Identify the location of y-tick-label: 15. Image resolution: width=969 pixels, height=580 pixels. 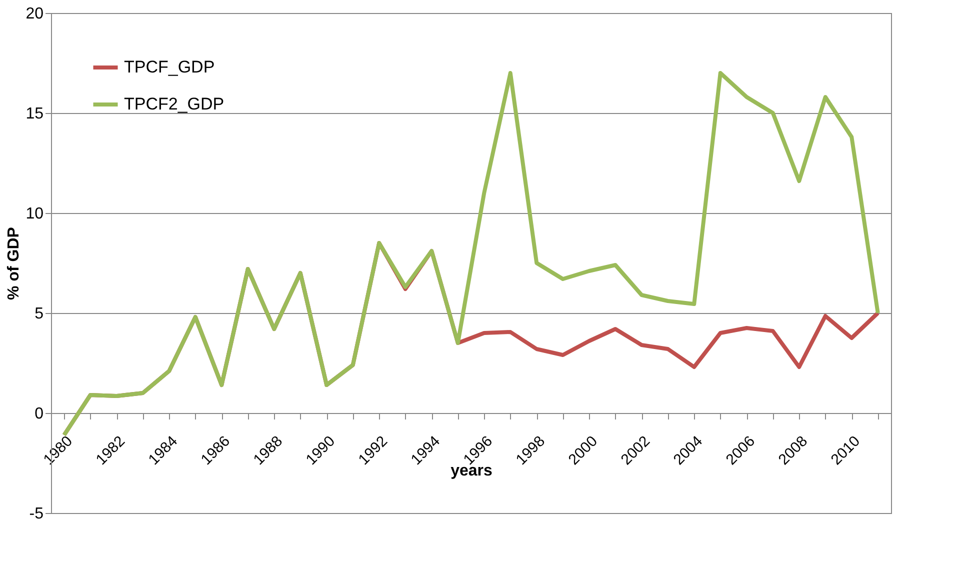
(35, 114).